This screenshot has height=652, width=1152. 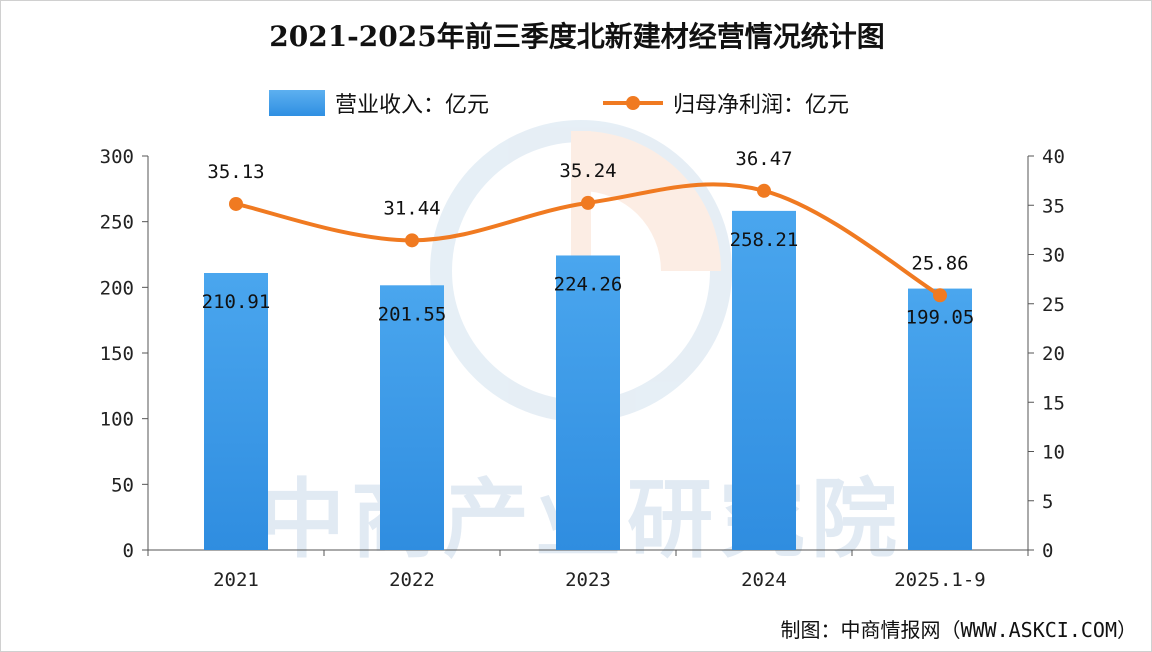 What do you see at coordinates (1053, 354) in the screenshot?
I see `y-right-tick-label: 20` at bounding box center [1053, 354].